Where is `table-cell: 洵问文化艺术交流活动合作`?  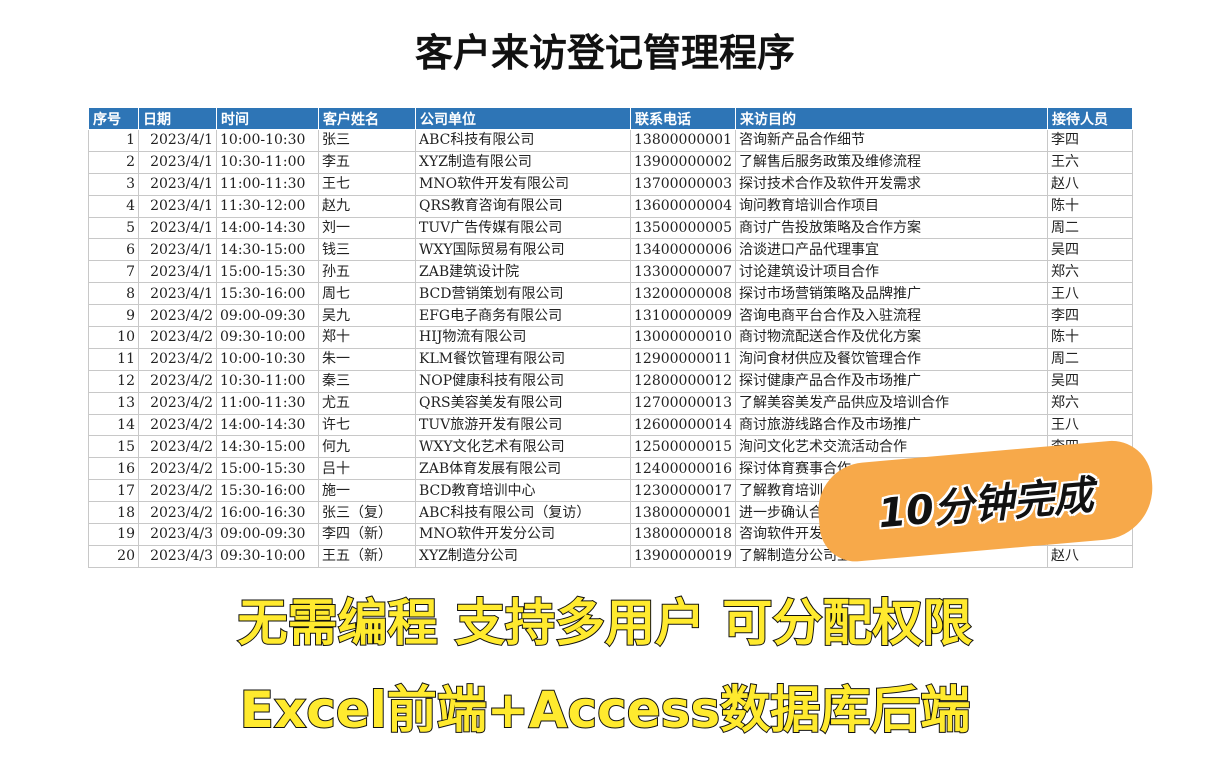 table-cell: 洵问文化艺术交流活动合作 is located at coordinates (891, 447).